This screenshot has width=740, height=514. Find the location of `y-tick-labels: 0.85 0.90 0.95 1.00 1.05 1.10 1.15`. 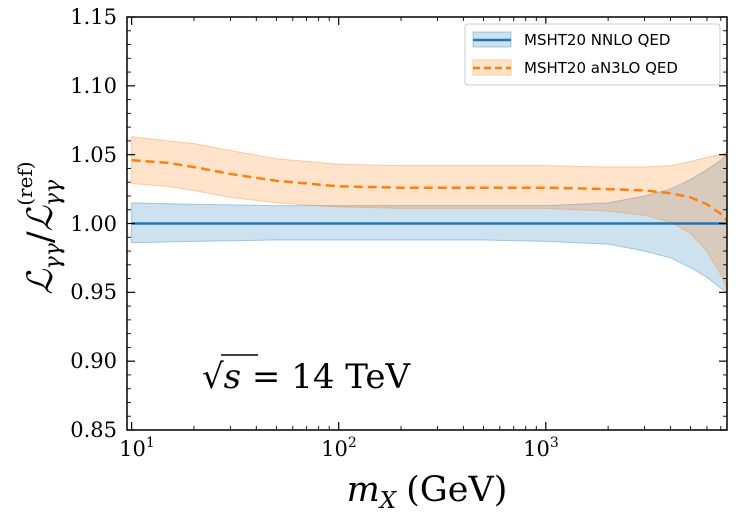

y-tick-labels: 0.85 0.90 0.95 1.00 1.05 1.10 1.15 is located at coordinates (93, 223).